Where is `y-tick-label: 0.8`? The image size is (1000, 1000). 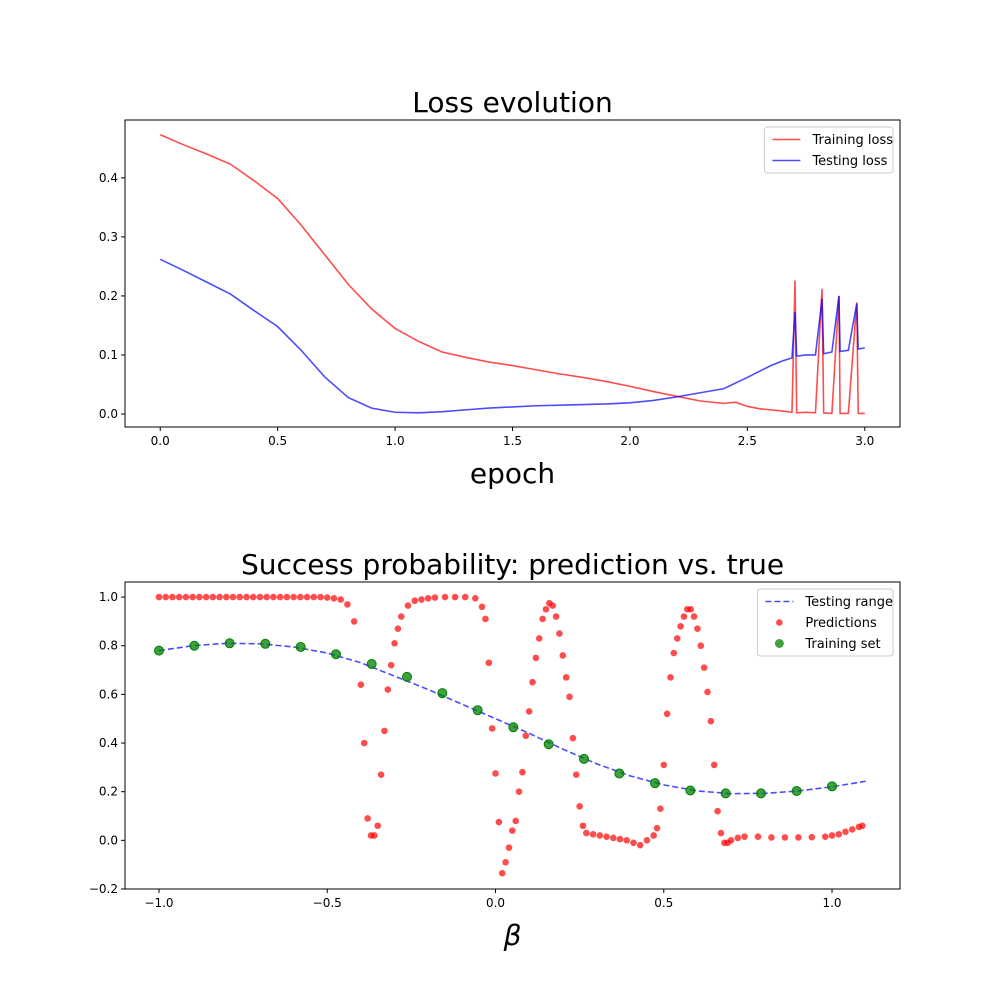
y-tick-label: 0.8 is located at coordinates (108, 646).